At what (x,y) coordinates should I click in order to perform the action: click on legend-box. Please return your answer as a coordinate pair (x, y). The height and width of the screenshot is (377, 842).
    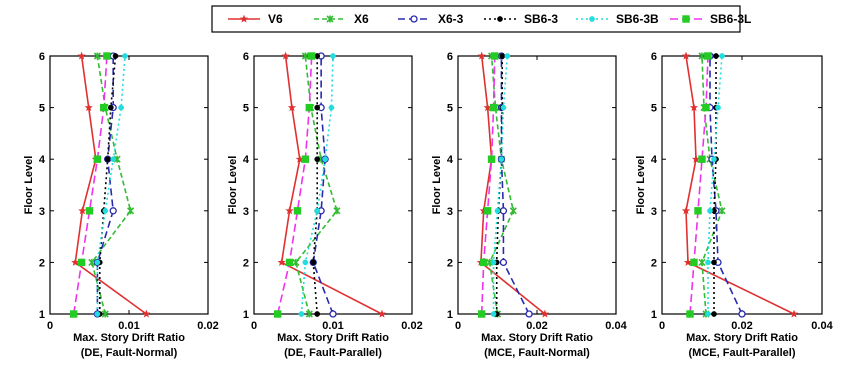
    Looking at the image, I should click on (476, 19).